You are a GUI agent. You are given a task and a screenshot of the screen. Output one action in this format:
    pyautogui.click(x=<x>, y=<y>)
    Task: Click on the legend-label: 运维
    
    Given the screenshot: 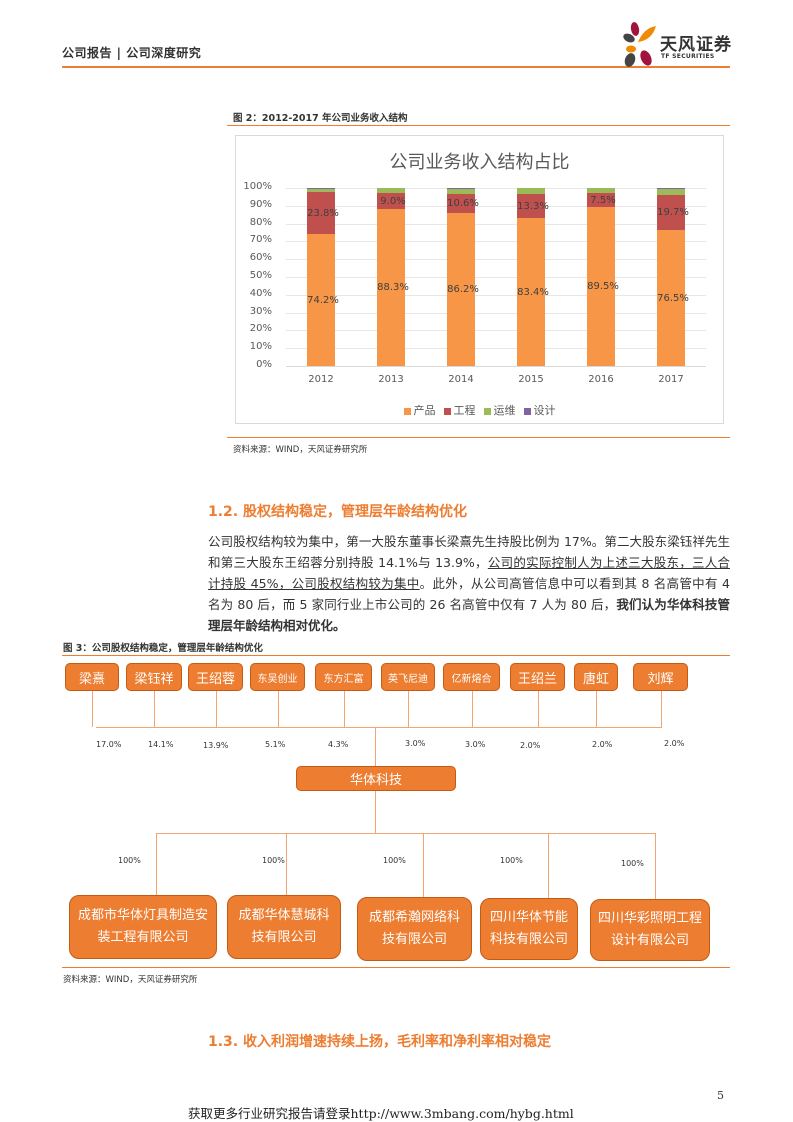 What is the action you would take?
    pyautogui.click(x=504, y=410)
    